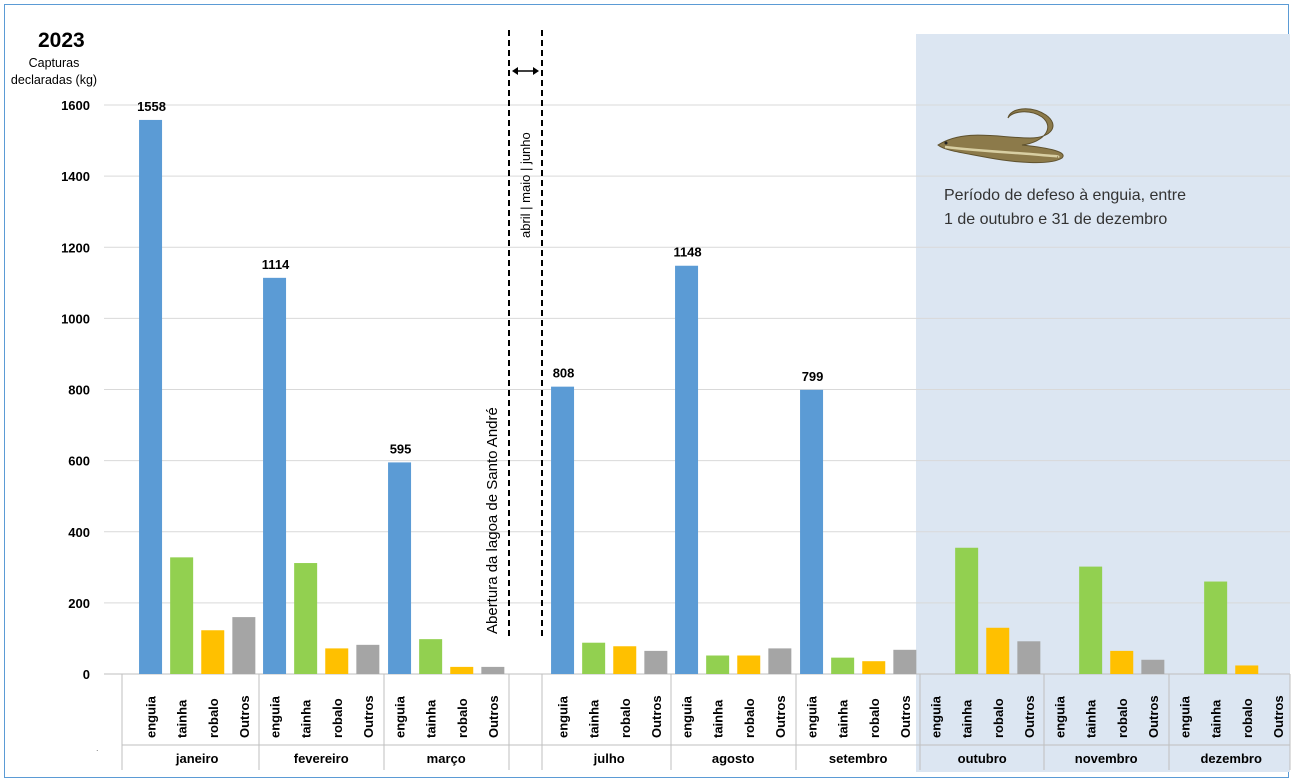  I want to click on y-tick-label: 1200, so click(75, 247).